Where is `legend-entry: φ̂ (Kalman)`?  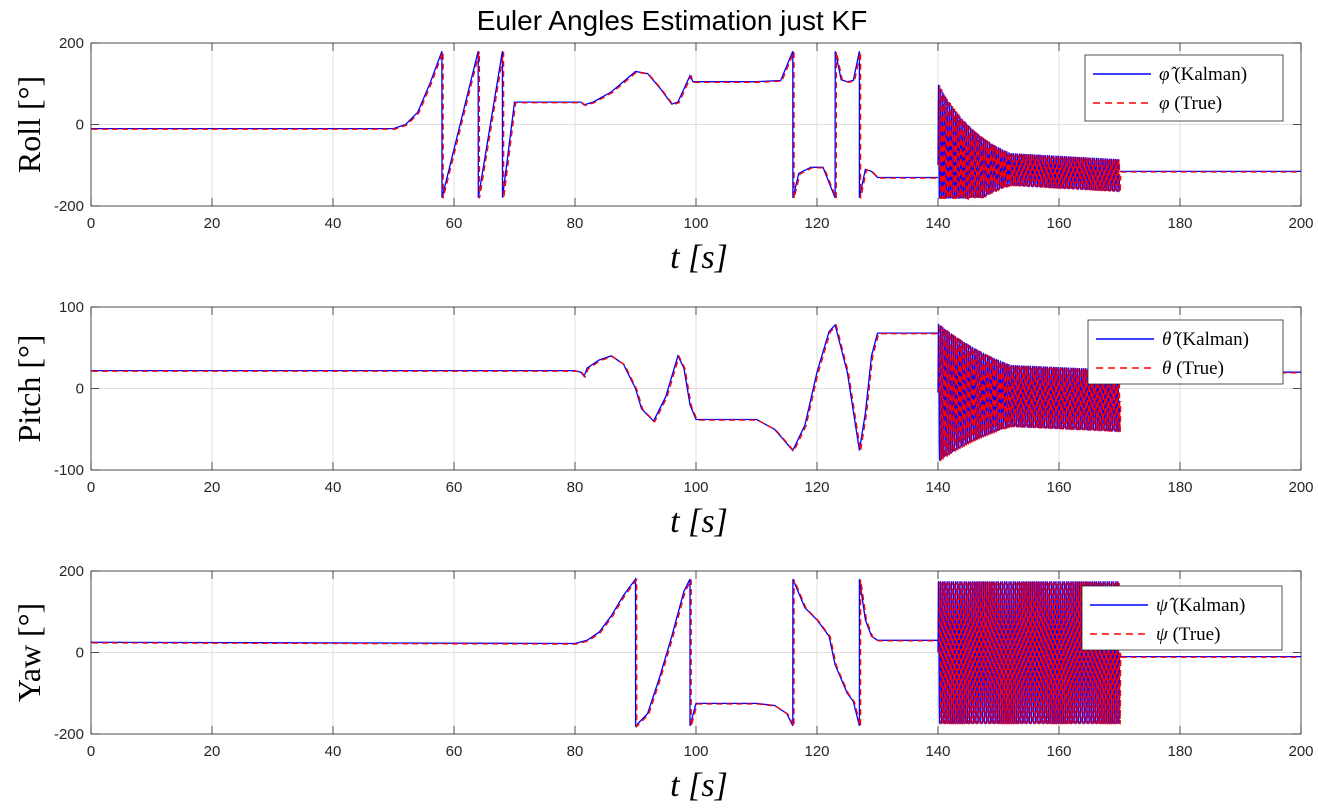
legend-entry: φ̂ (Kalman) is located at coordinates (1203, 74).